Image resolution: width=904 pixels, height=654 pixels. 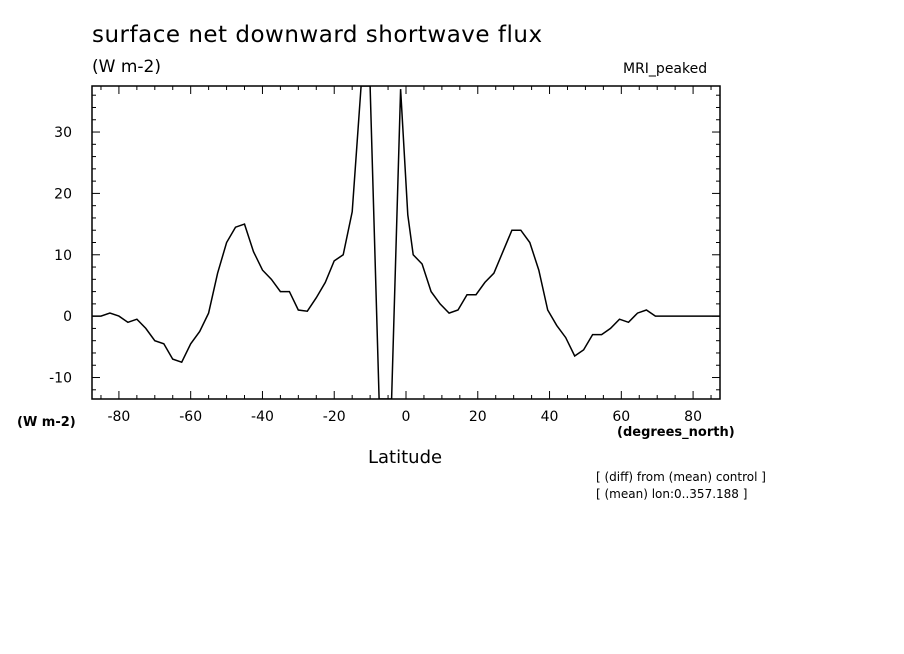 I want to click on note-mean: [ (mean) lon:0..357.188 ], so click(x=672, y=494).